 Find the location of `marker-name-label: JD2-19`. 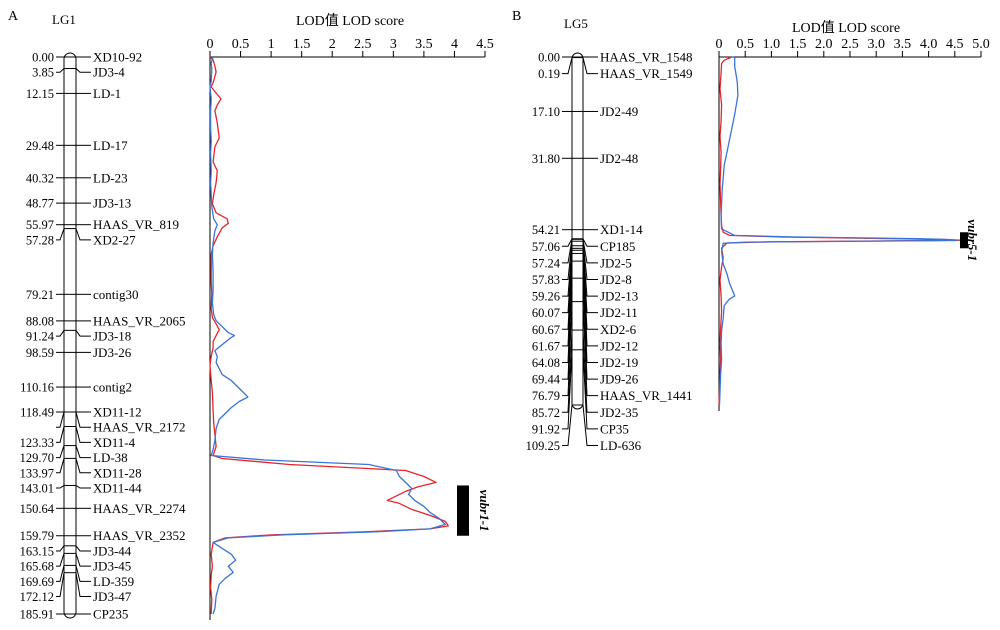

marker-name-label: JD2-19 is located at coordinates (619, 362).